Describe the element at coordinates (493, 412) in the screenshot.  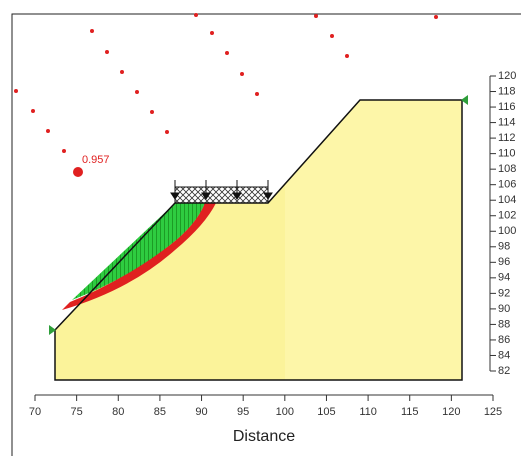
I see `x-tick-label: 125` at that location.